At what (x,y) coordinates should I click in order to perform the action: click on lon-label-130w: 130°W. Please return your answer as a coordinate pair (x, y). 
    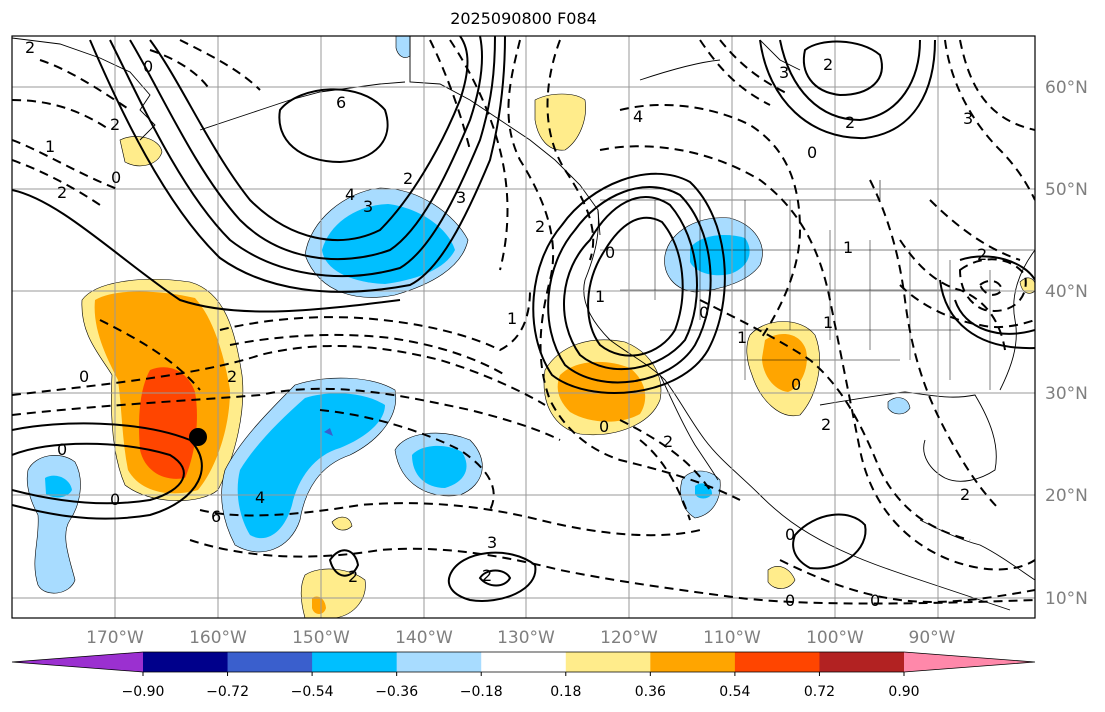
    Looking at the image, I should click on (526, 638).